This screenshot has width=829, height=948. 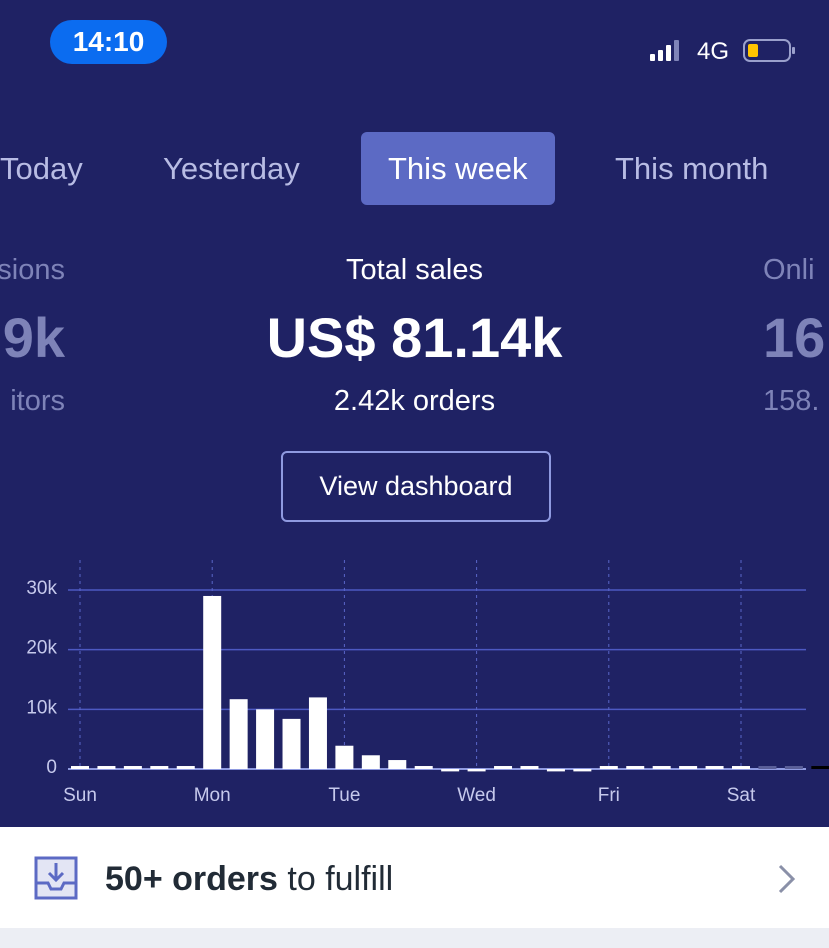 I want to click on metric-value: US$ 81.14k, so click(x=414, y=337).